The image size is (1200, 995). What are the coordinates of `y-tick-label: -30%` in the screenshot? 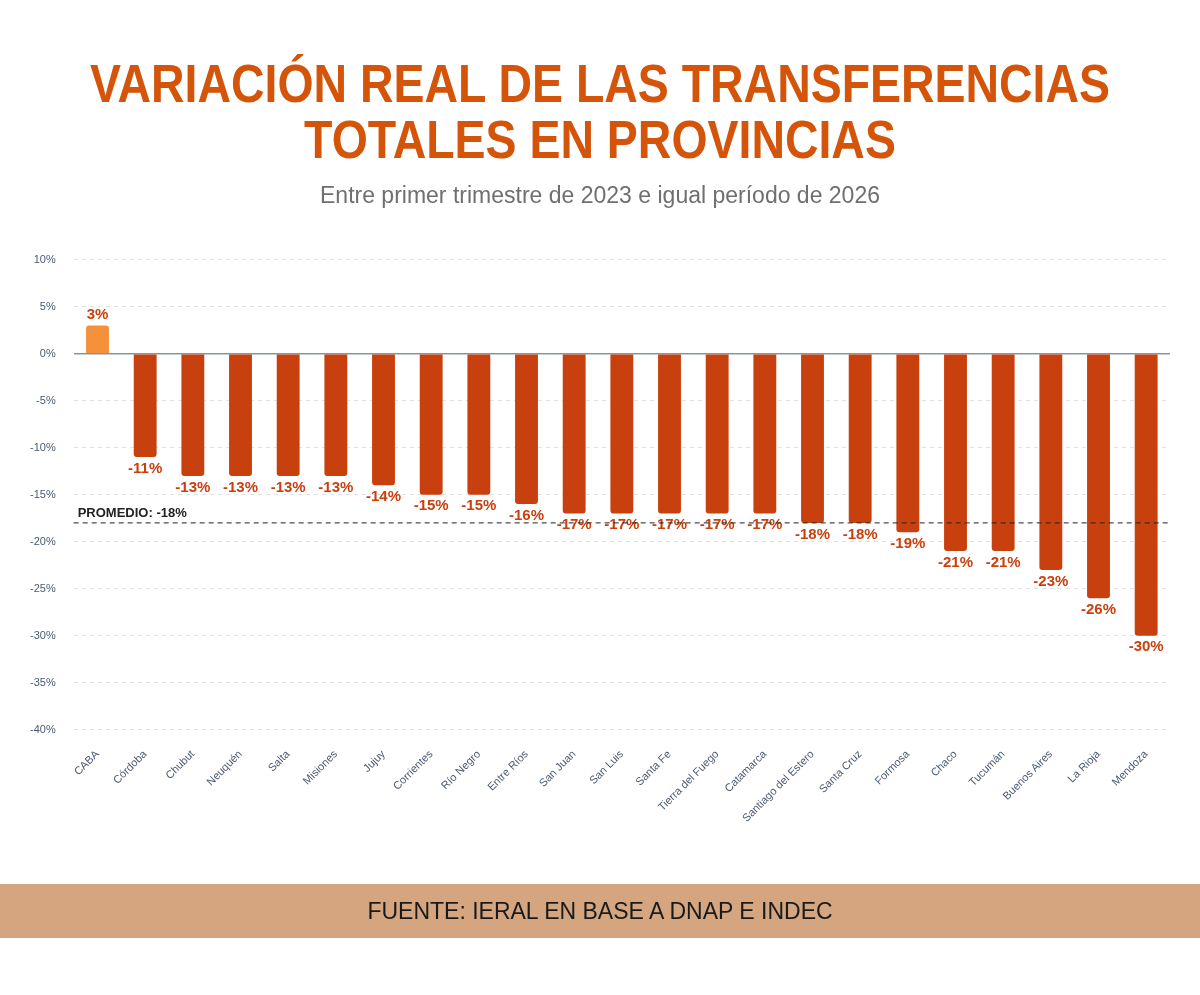 It's located at (42, 634).